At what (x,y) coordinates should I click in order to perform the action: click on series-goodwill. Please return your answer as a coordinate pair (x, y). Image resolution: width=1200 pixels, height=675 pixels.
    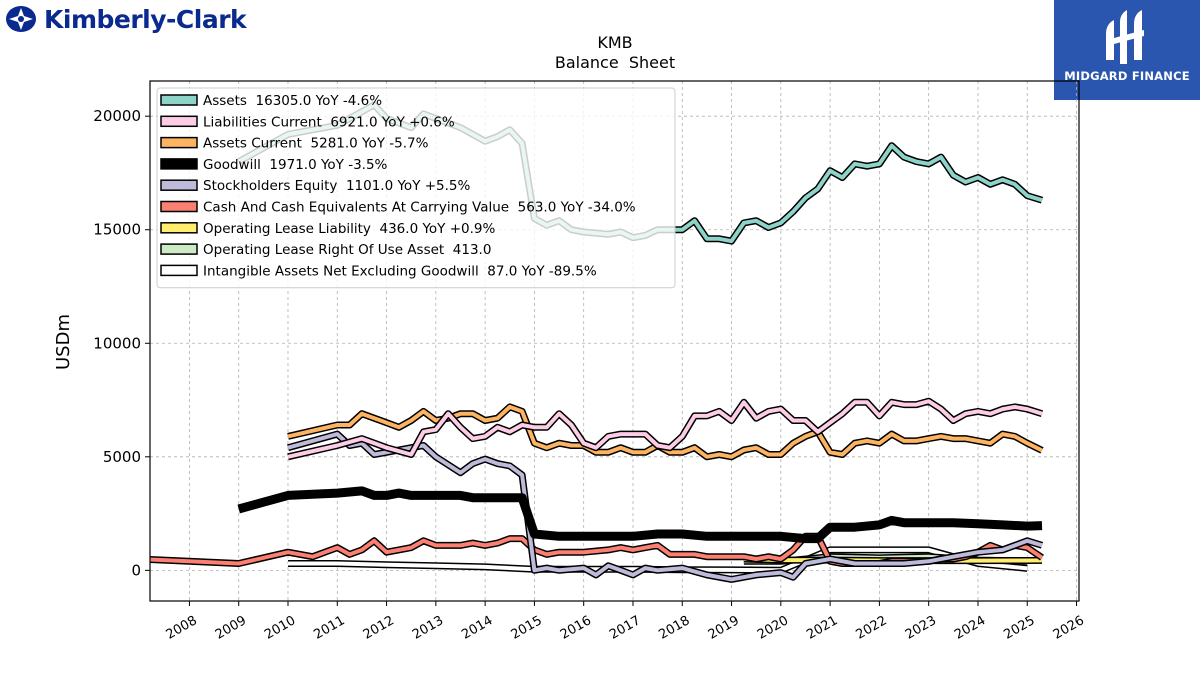
    Looking at the image, I should click on (640, 515).